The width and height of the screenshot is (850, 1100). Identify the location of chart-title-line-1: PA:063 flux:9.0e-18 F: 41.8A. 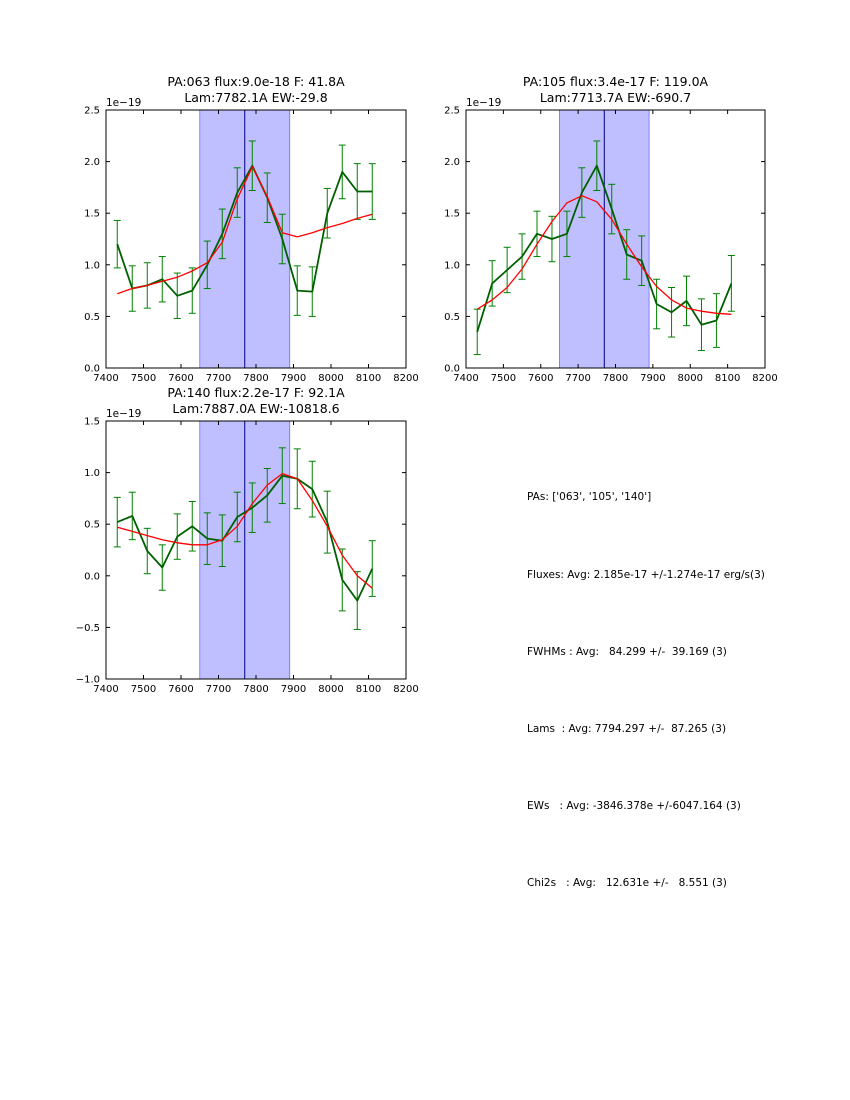
(256, 81).